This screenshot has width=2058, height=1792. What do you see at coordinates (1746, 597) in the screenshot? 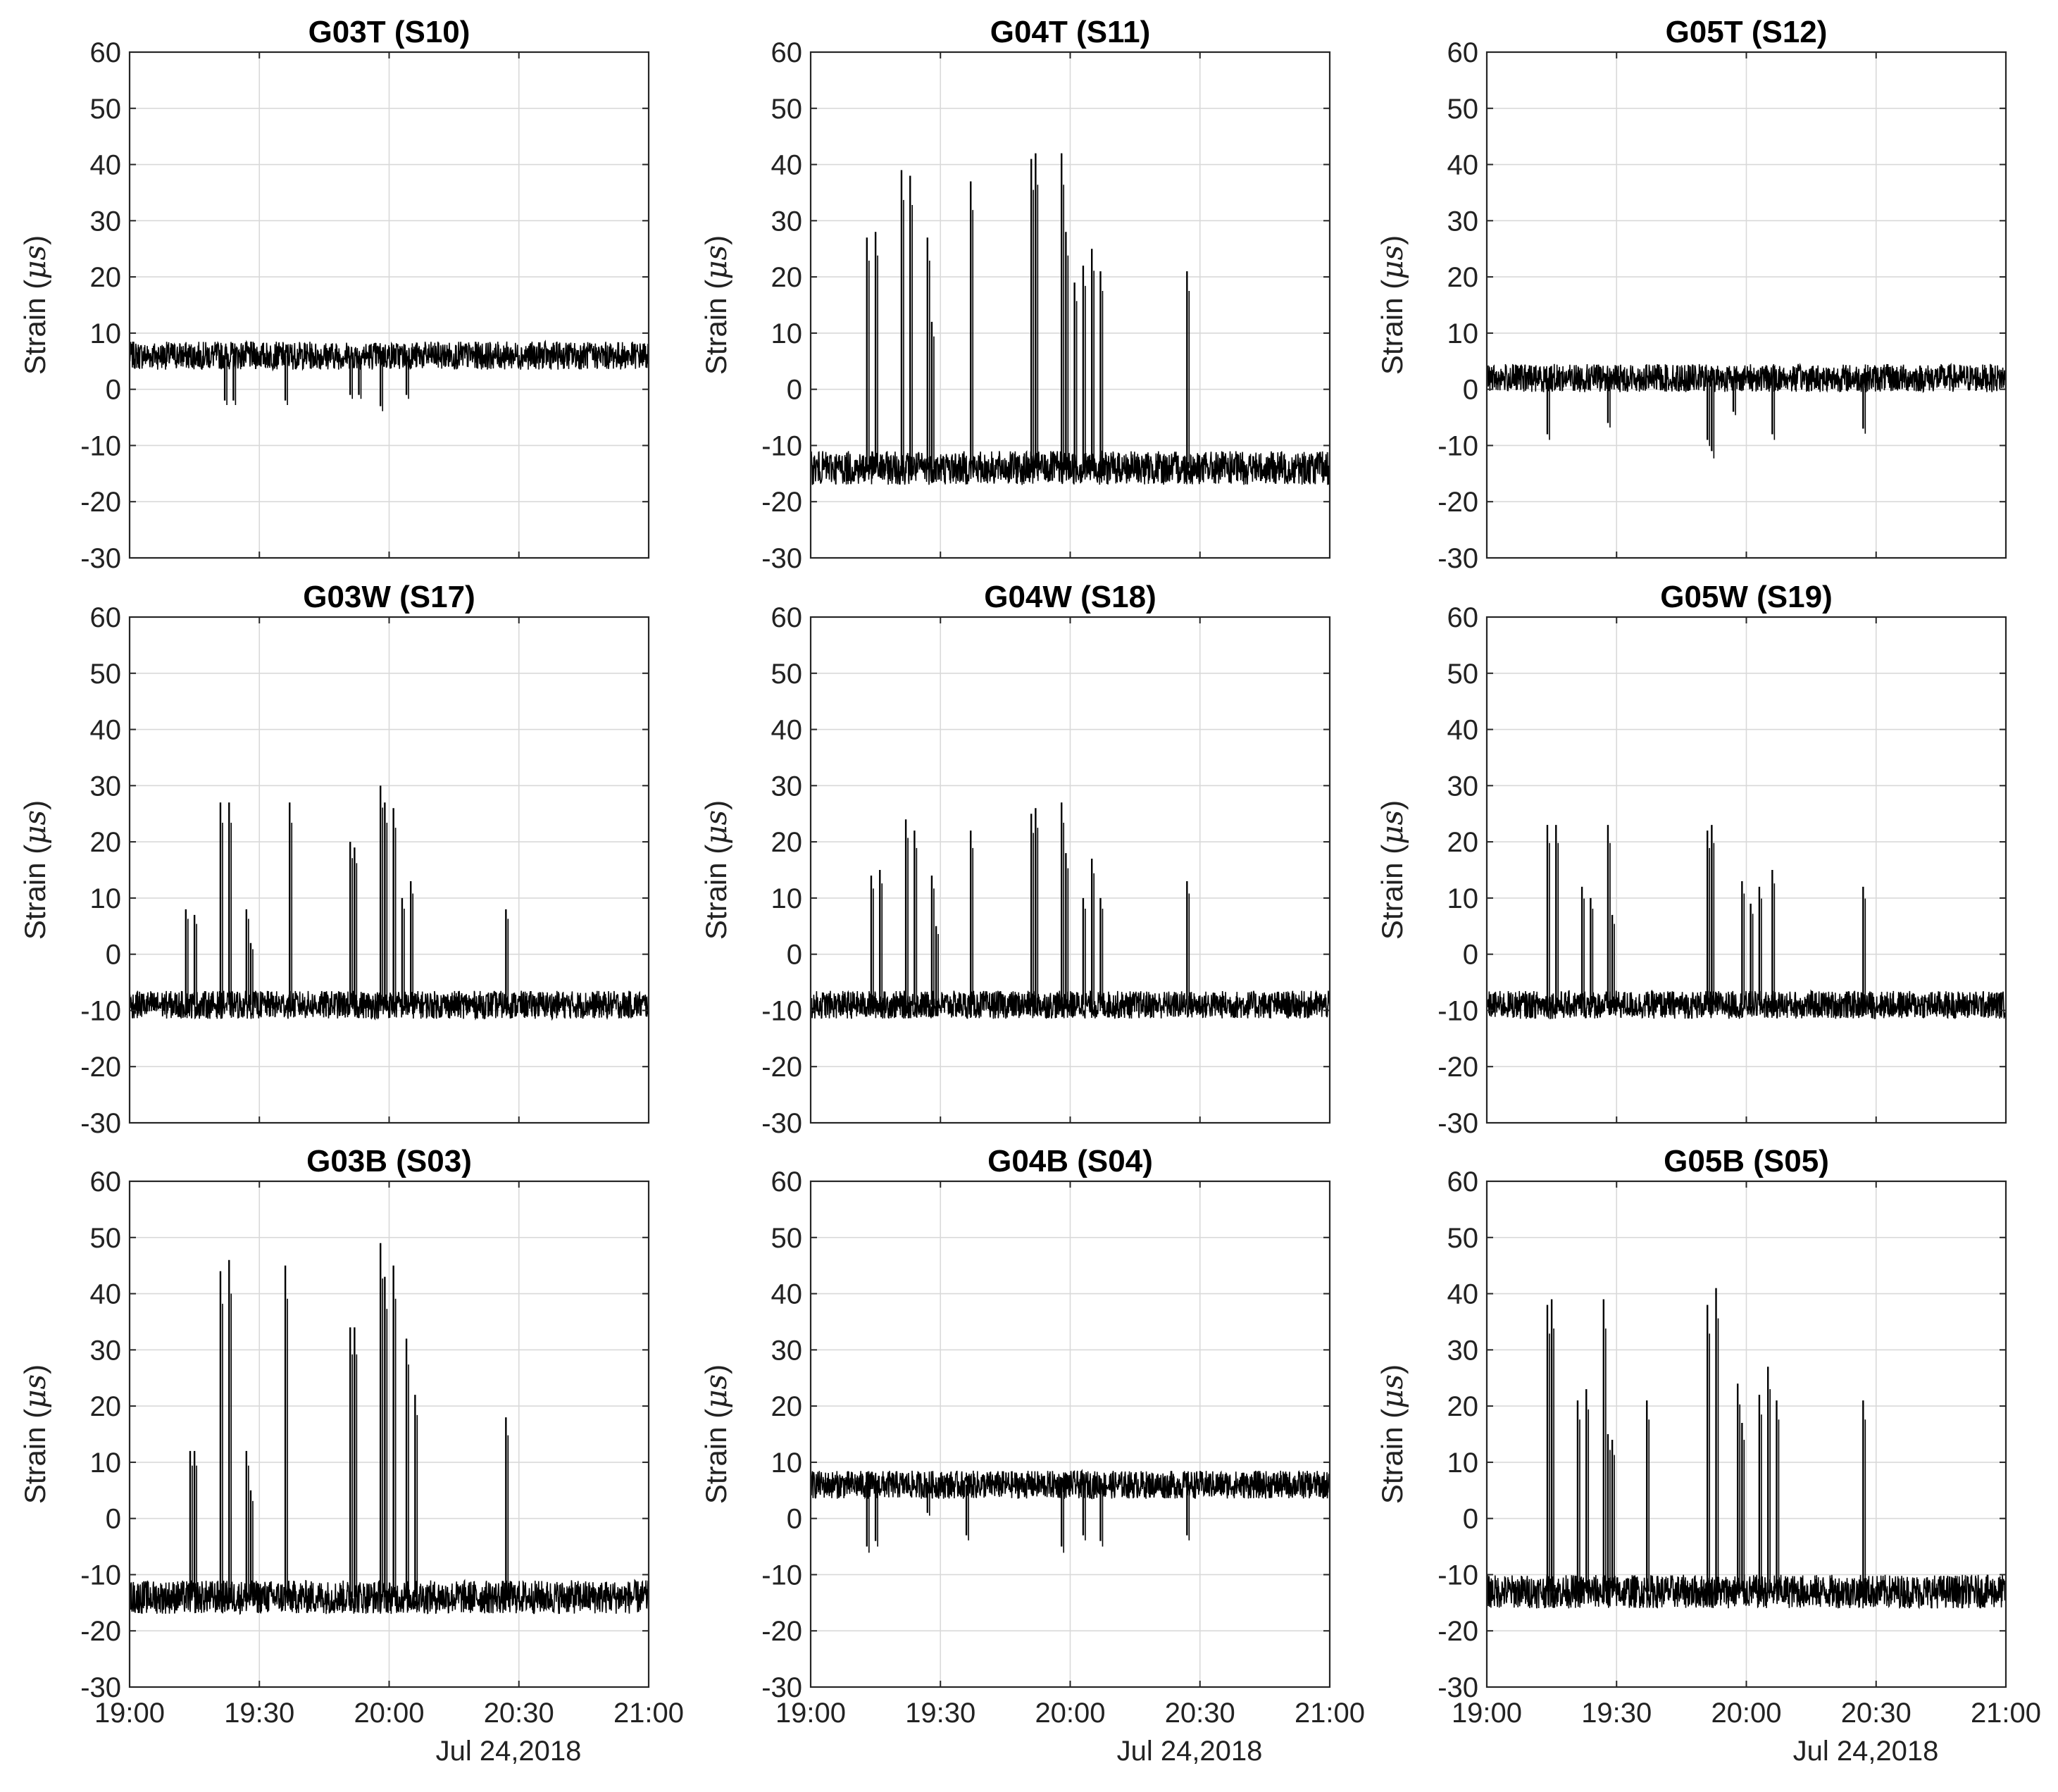
I see `panel-title: G05W (S19)` at bounding box center [1746, 597].